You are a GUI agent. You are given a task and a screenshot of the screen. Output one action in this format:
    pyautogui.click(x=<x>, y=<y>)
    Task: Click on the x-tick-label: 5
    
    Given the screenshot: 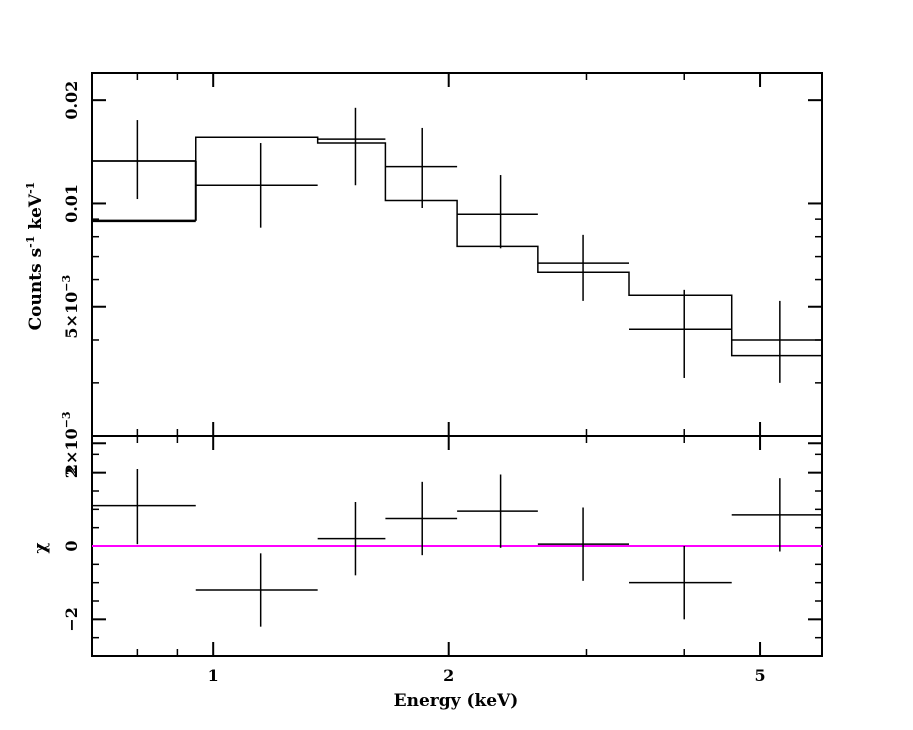 What is the action you would take?
    pyautogui.click(x=759, y=675)
    